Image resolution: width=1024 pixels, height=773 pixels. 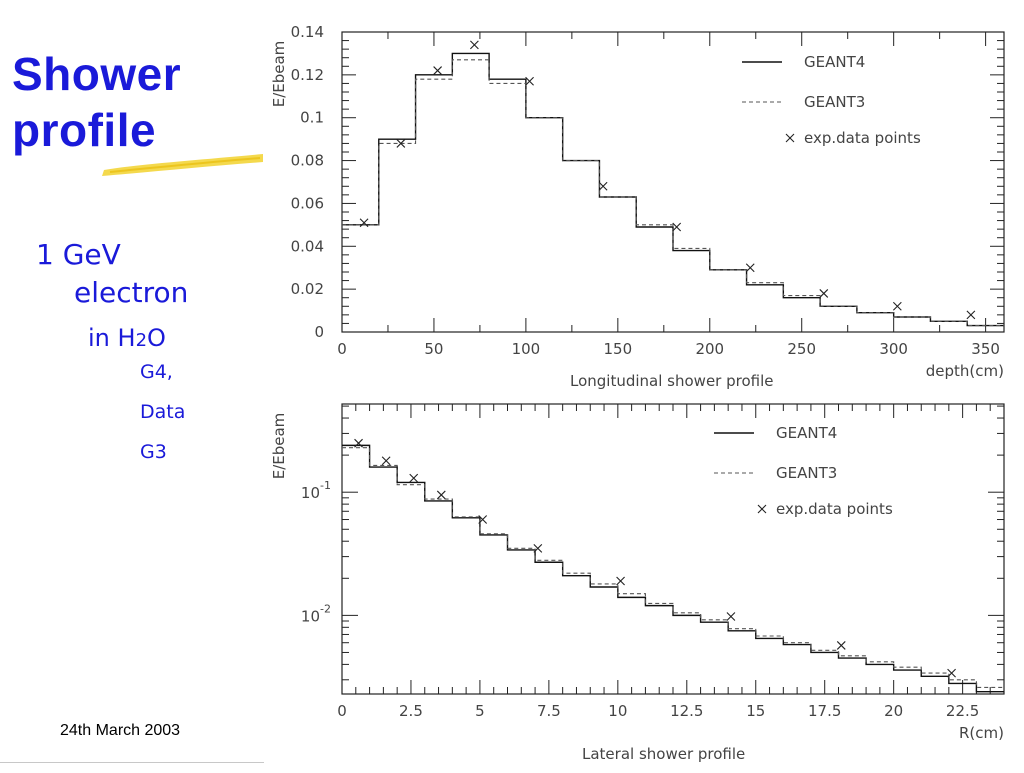 I want to click on bullet-text: Data, so click(x=163, y=412).